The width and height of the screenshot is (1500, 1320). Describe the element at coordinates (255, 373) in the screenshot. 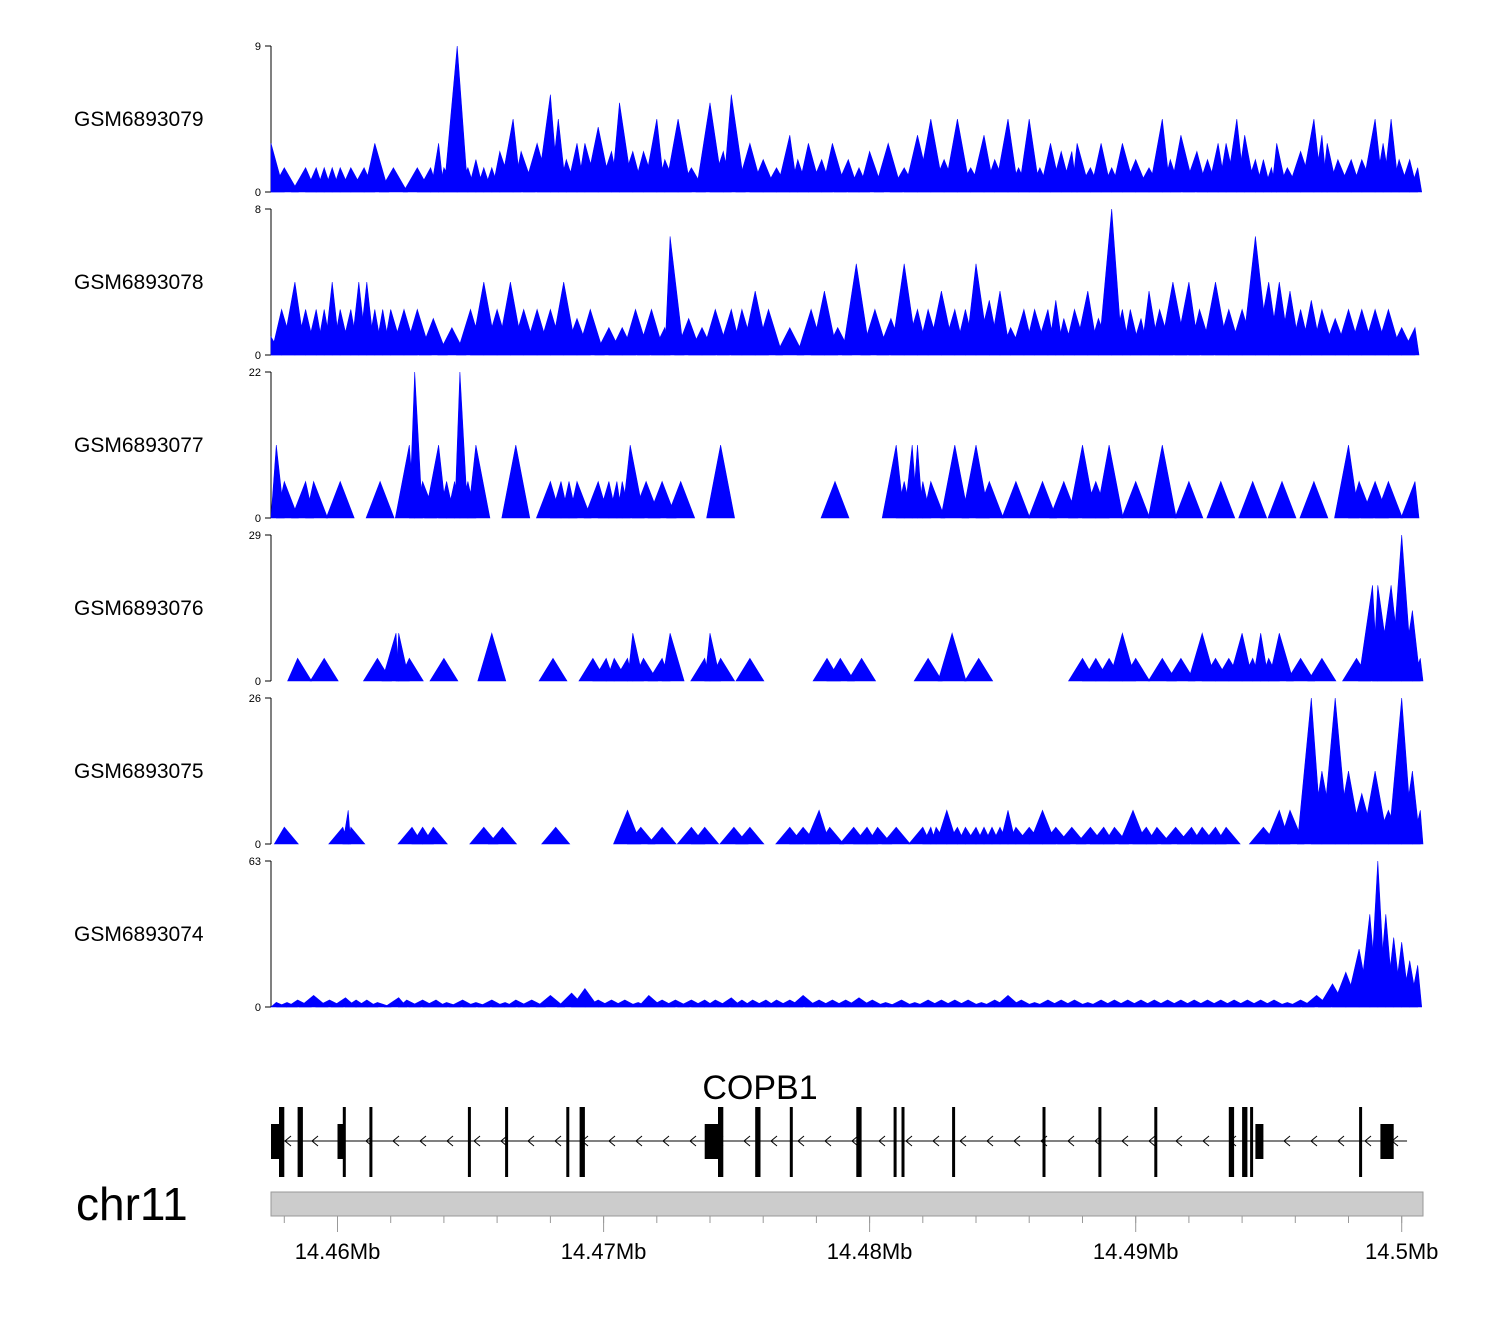

I see `y-max-label: 22` at that location.